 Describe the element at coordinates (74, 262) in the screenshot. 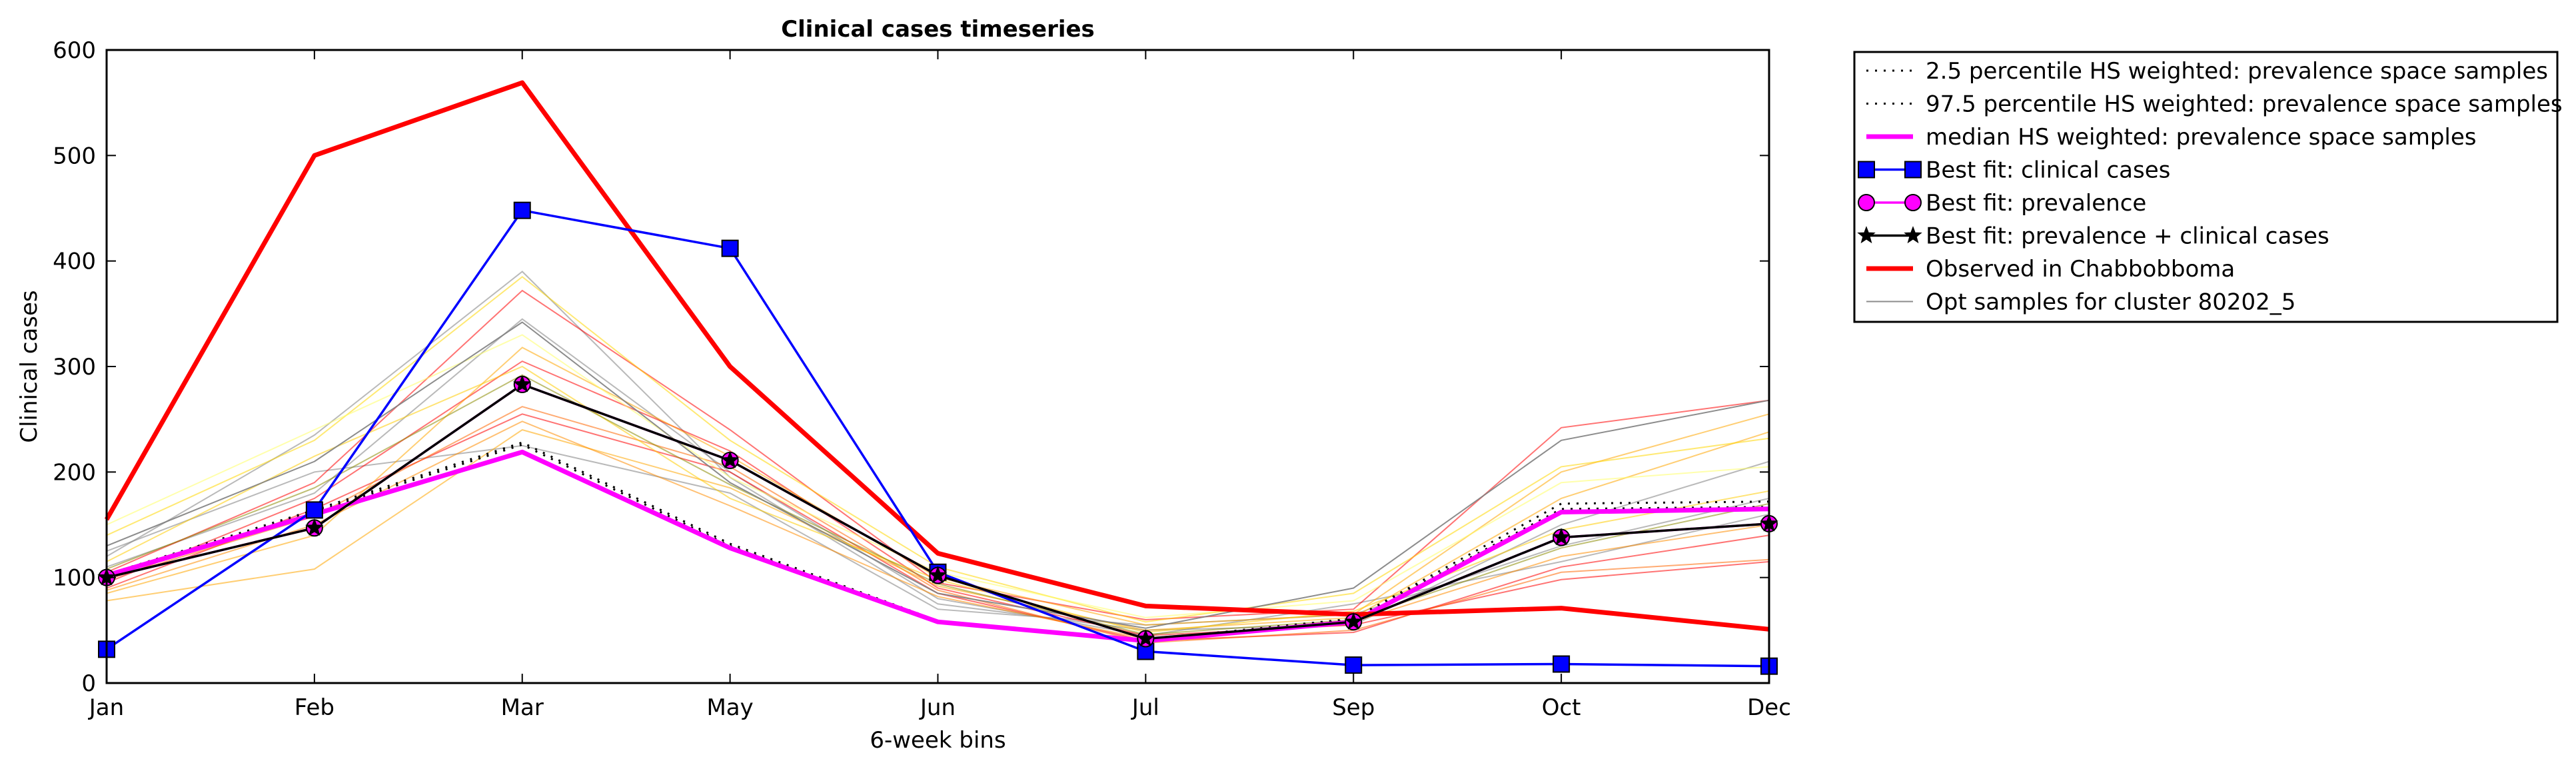

I see `y-tick-label: 400` at that location.